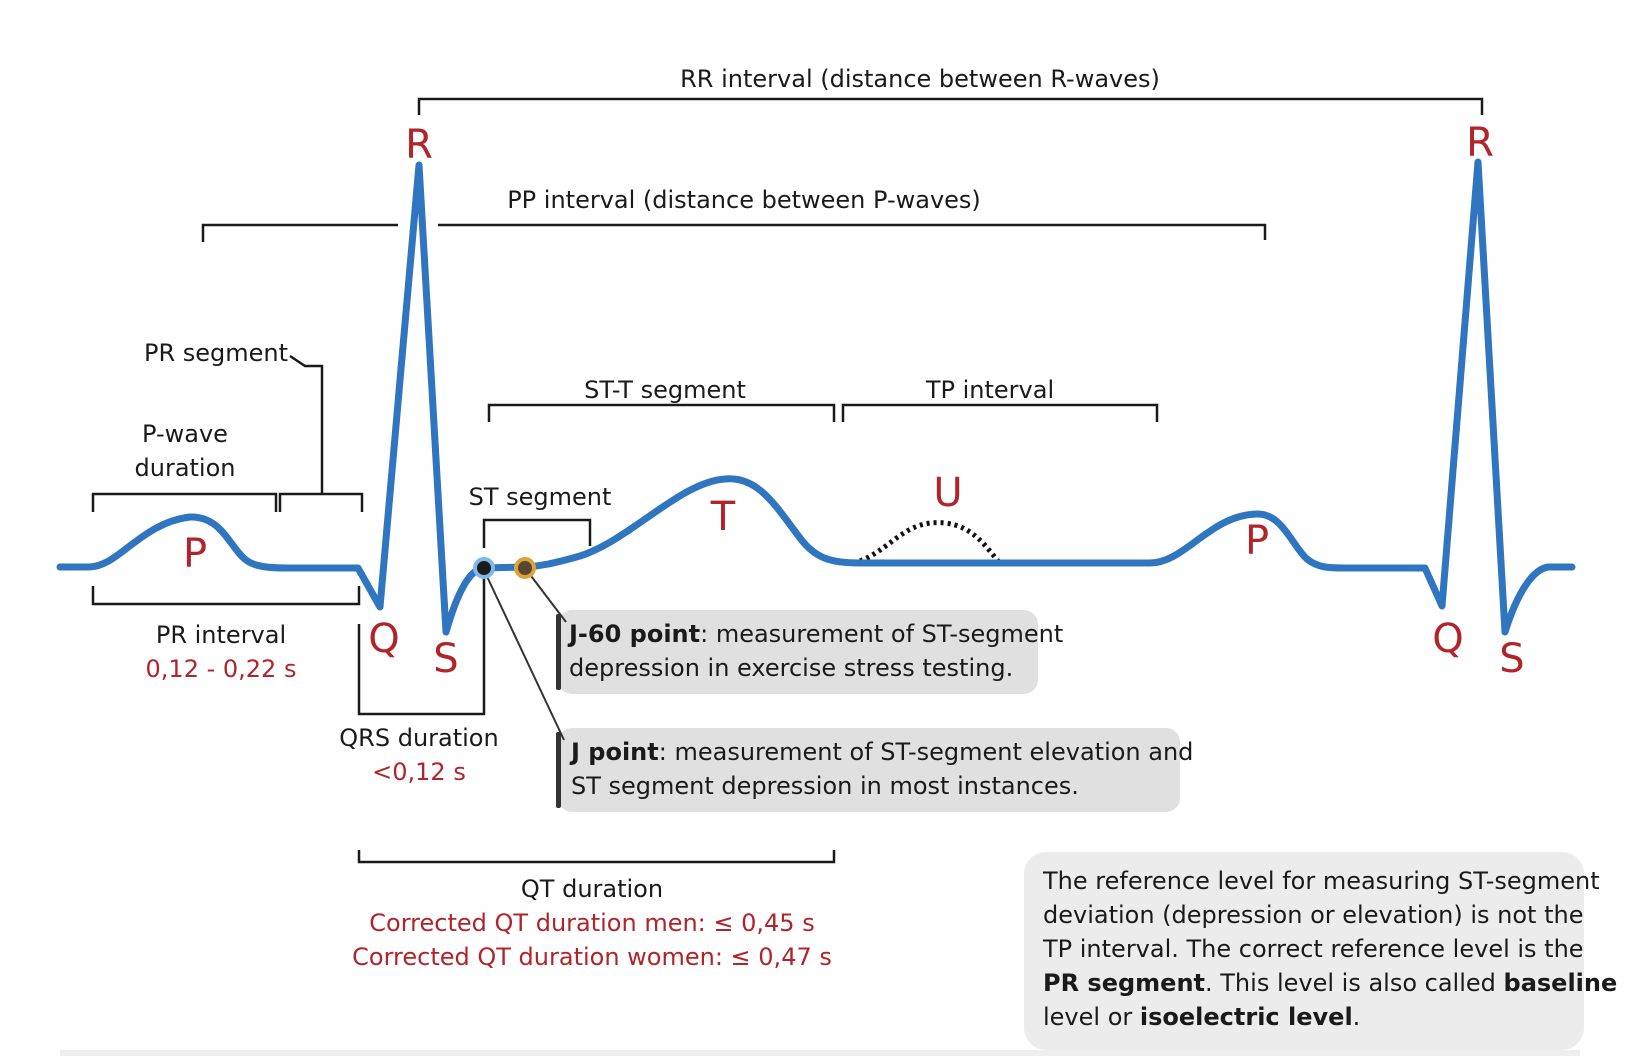 The width and height of the screenshot is (1632, 1060). I want to click on rr-interval-bracket, so click(950, 106).